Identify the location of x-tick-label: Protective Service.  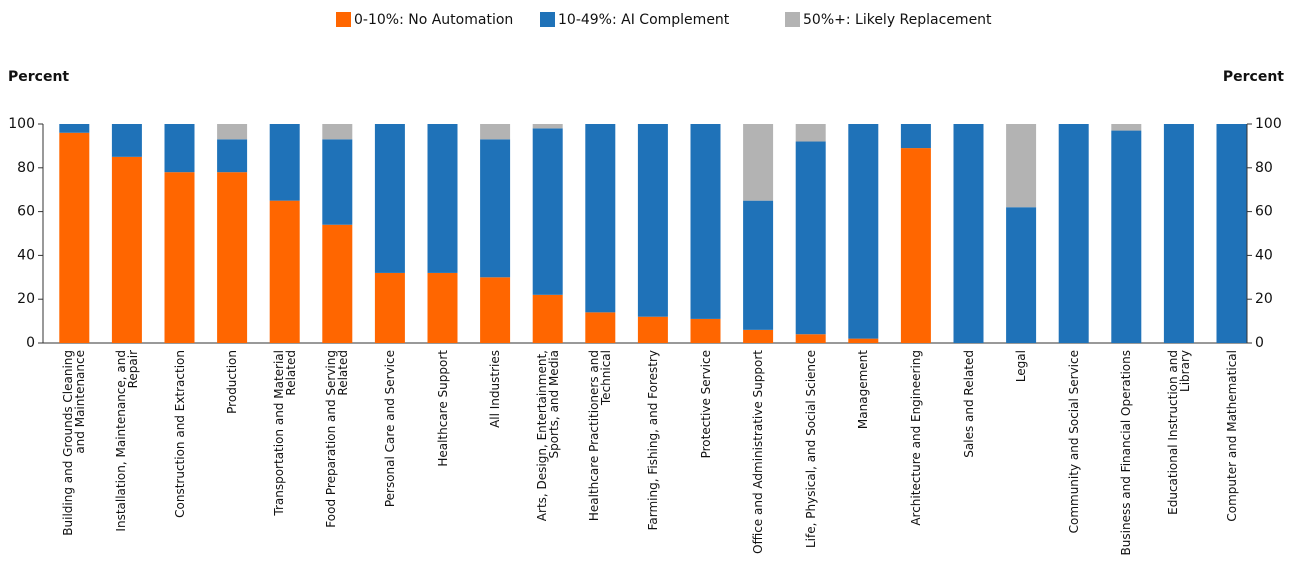
(705, 404).